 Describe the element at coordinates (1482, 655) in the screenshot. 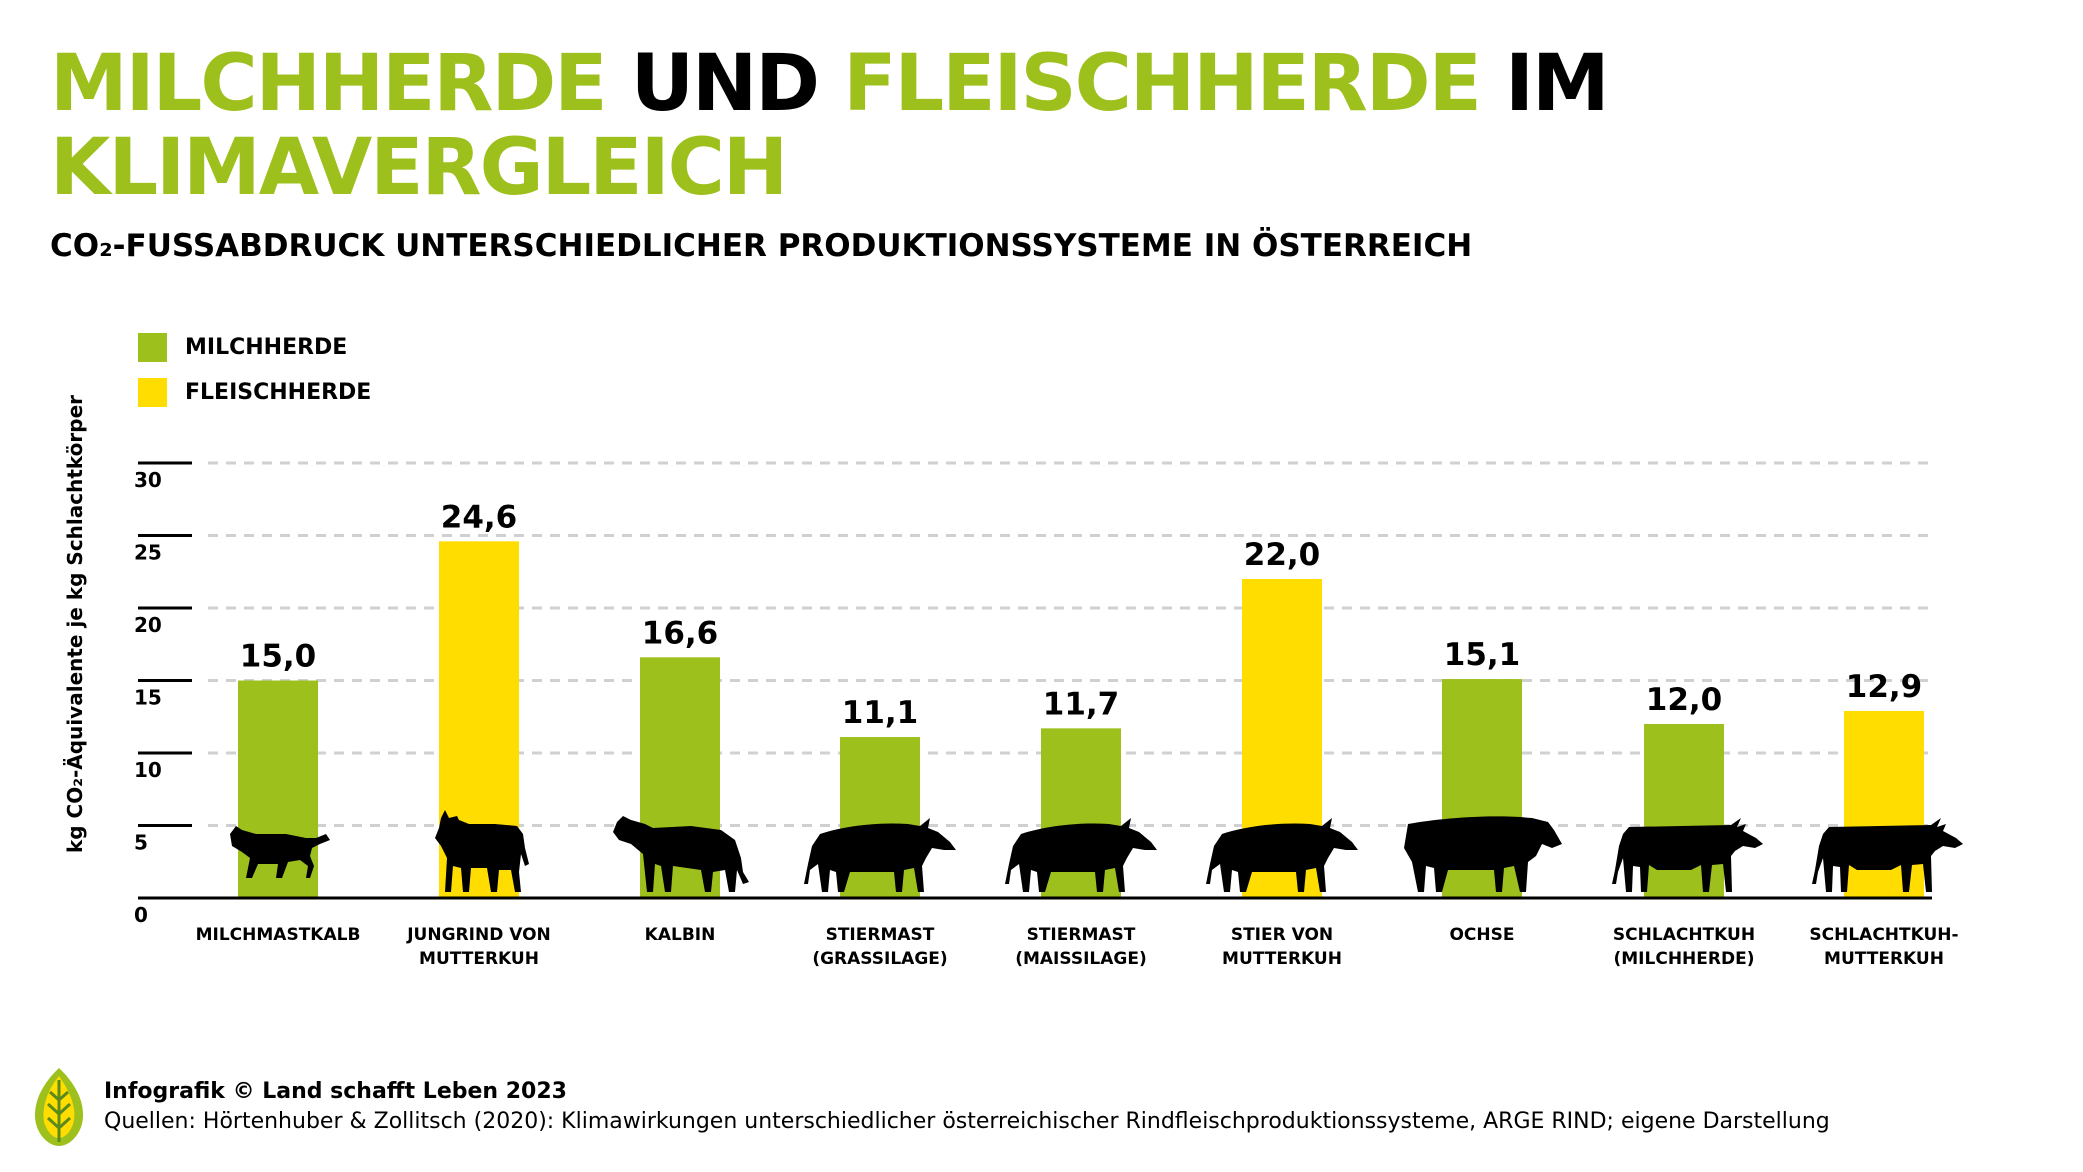

I see `bar-value-label: 15,1` at that location.